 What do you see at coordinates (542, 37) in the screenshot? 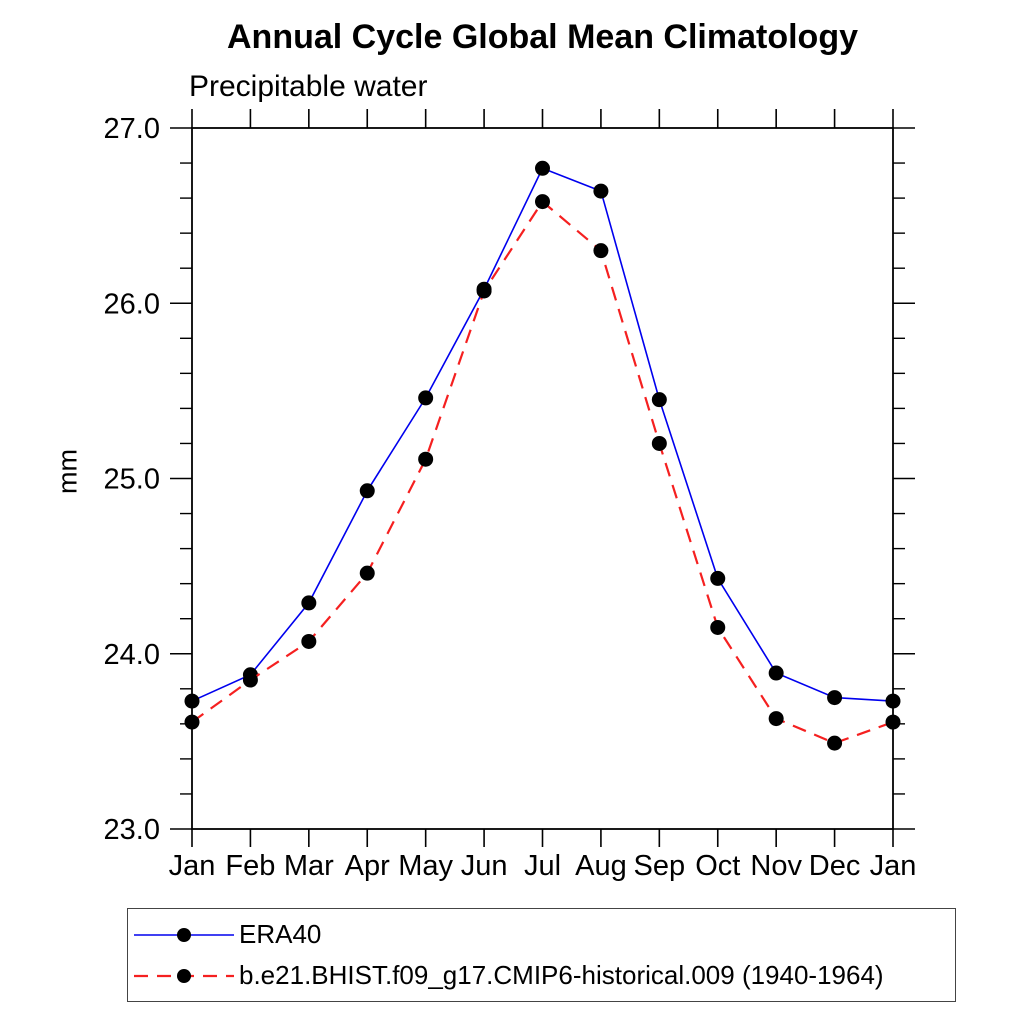
I see `chart-title: Annual Cycle Global Mean Climatology` at bounding box center [542, 37].